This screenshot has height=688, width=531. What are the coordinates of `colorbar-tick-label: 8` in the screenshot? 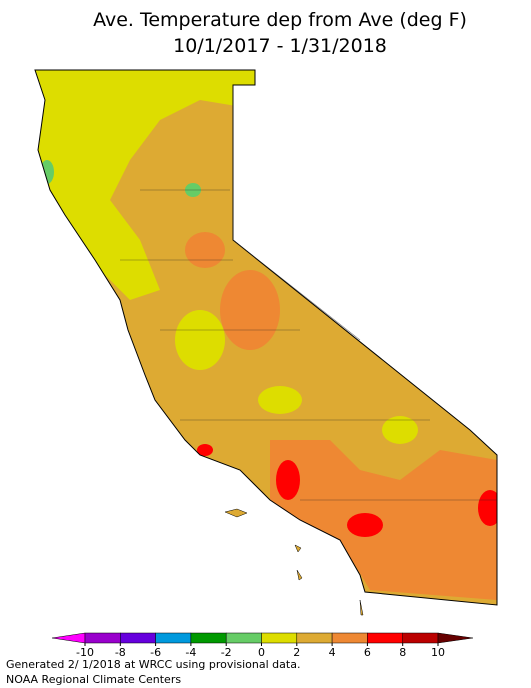 It's located at (402, 652).